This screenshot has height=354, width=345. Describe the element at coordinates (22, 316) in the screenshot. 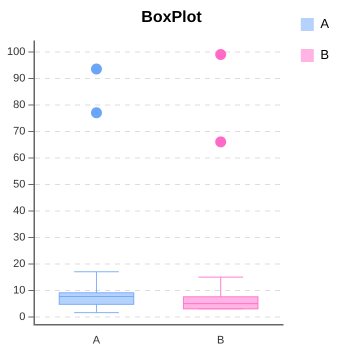

I see `y-tick-label: 0` at that location.